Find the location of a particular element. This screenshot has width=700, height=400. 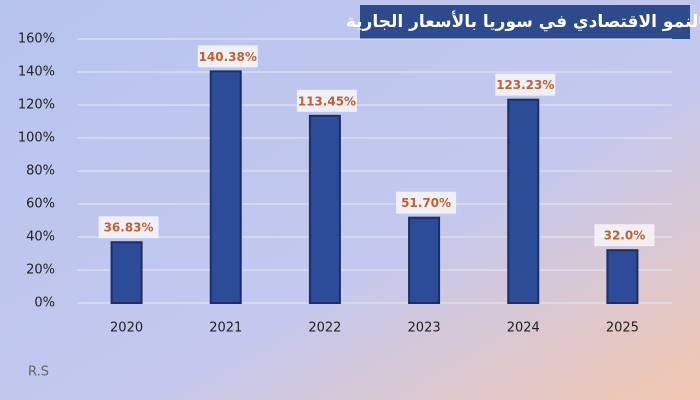

x-tick-label: 2021 is located at coordinates (225, 328).